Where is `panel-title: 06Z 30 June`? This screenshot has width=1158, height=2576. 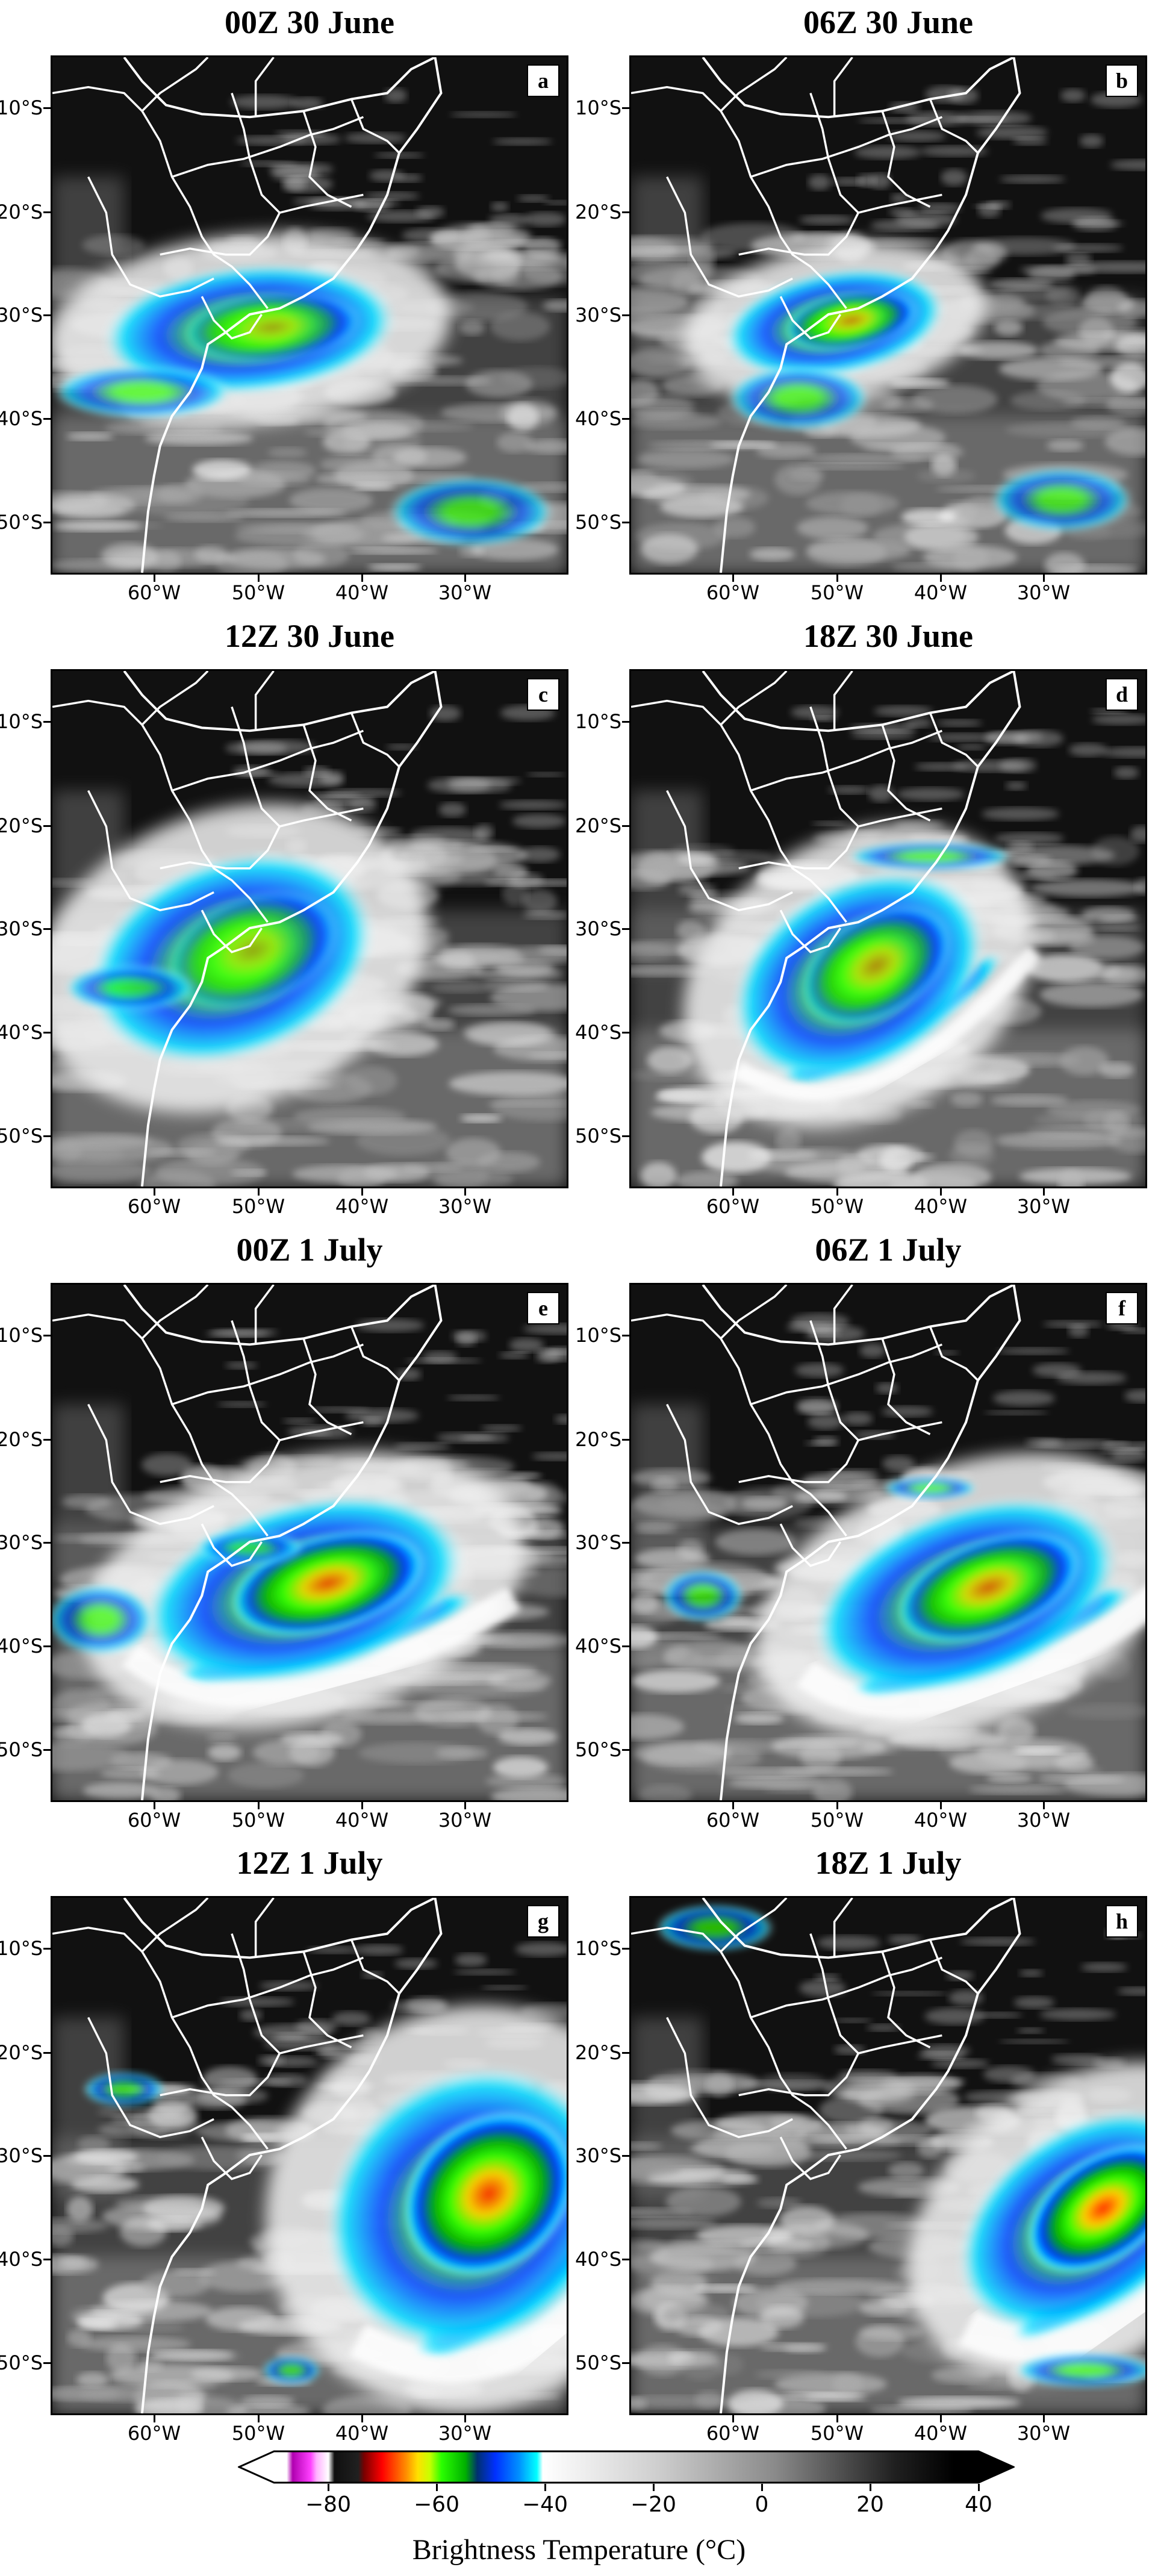
panel-title: 06Z 30 June is located at coordinates (888, 22).